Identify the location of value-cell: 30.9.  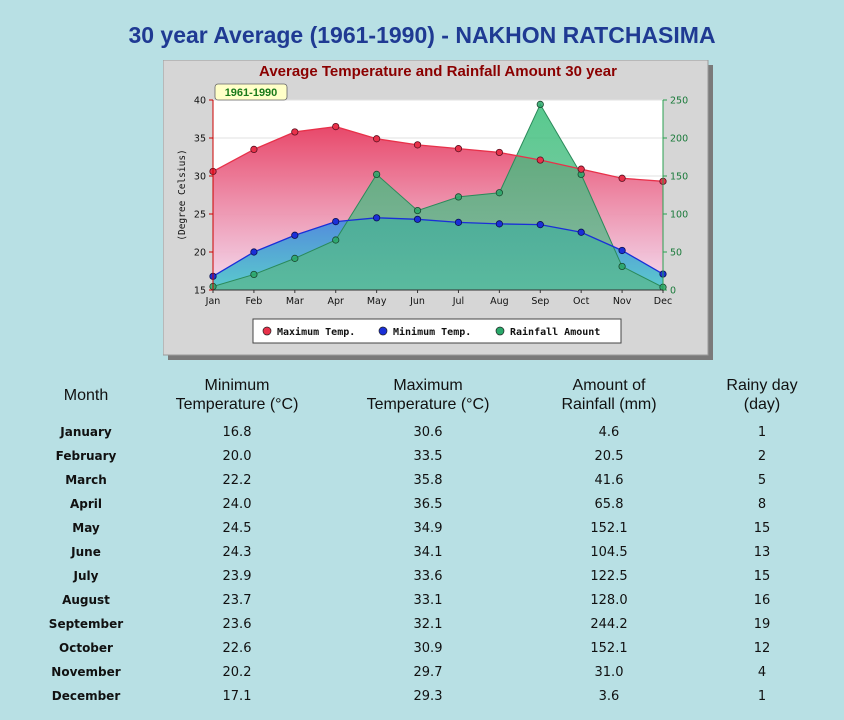
(428, 648).